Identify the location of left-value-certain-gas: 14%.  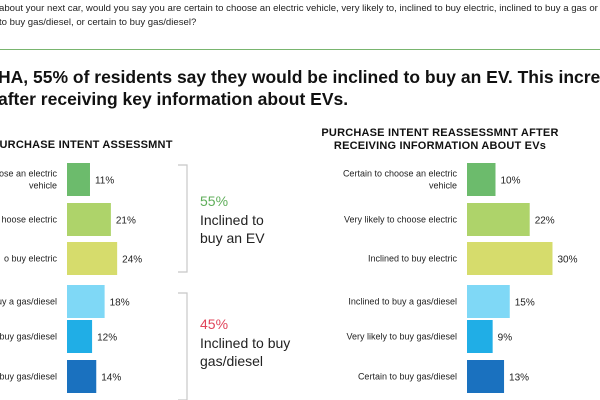
(111, 378).